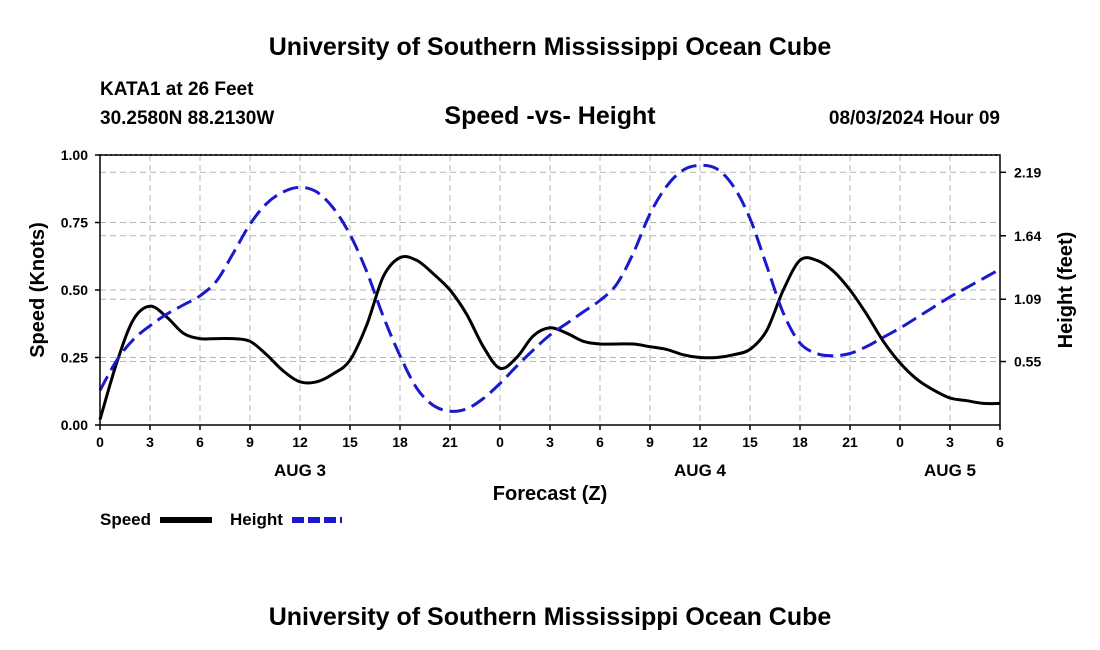 Image resolution: width=1100 pixels, height=650 pixels. I want to click on y2-tick-label-1: 1.09, so click(1027, 299).